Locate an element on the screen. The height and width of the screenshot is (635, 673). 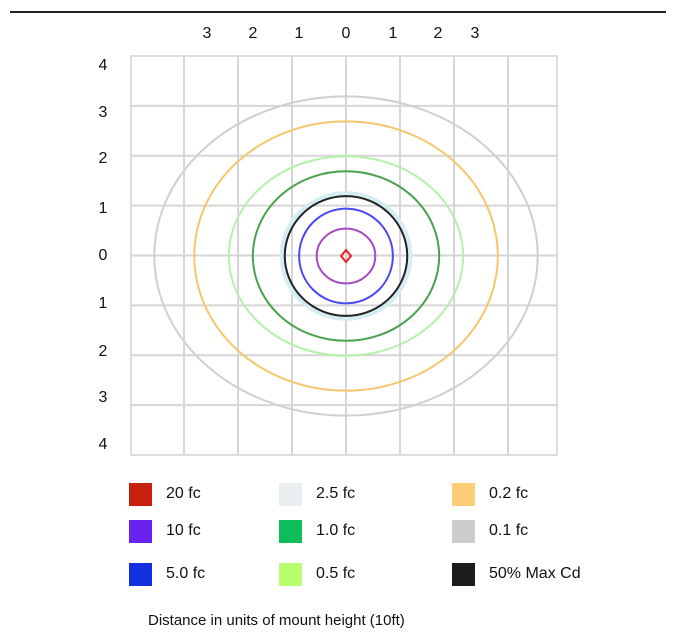
contour-2-5-fc is located at coordinates (346, 256).